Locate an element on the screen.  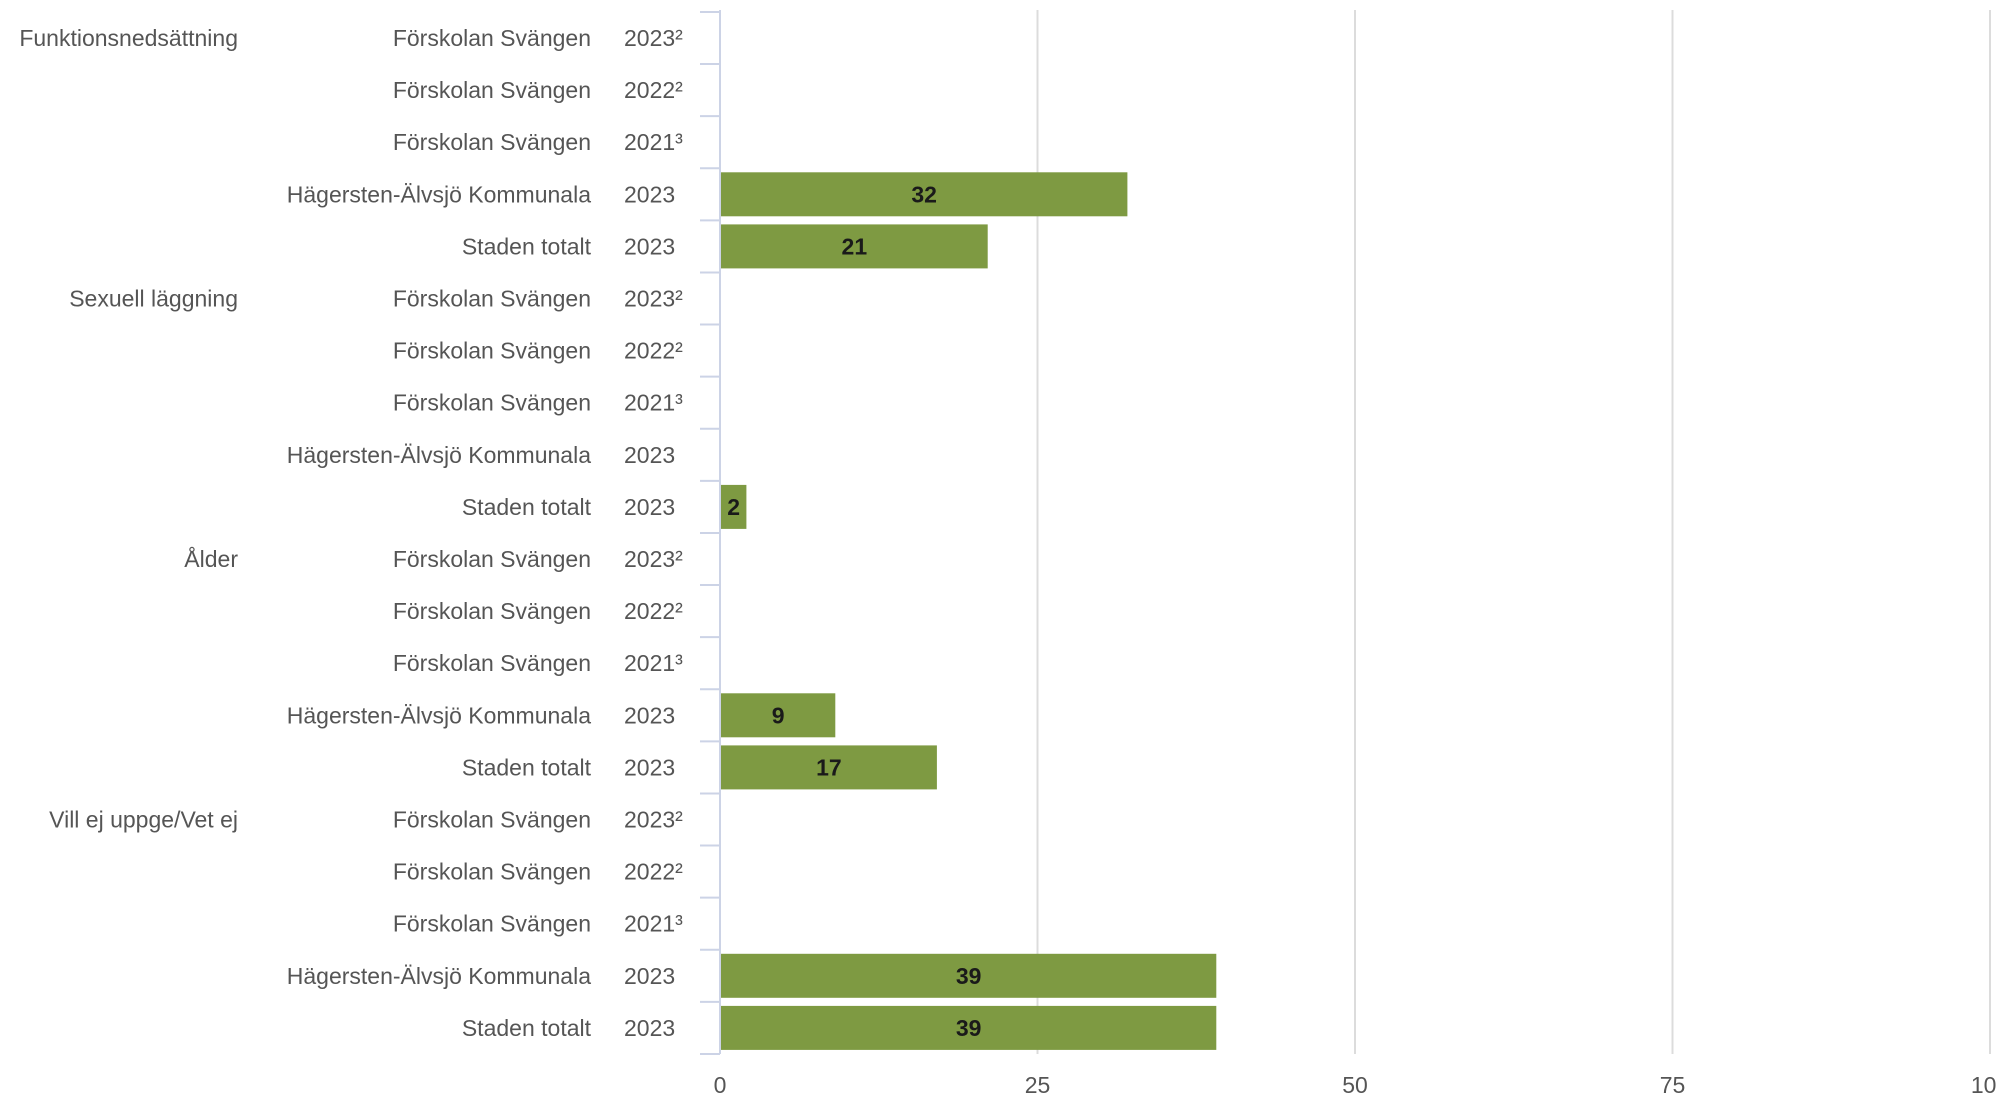
x-tick-label: 100 is located at coordinates (1983, 1085).